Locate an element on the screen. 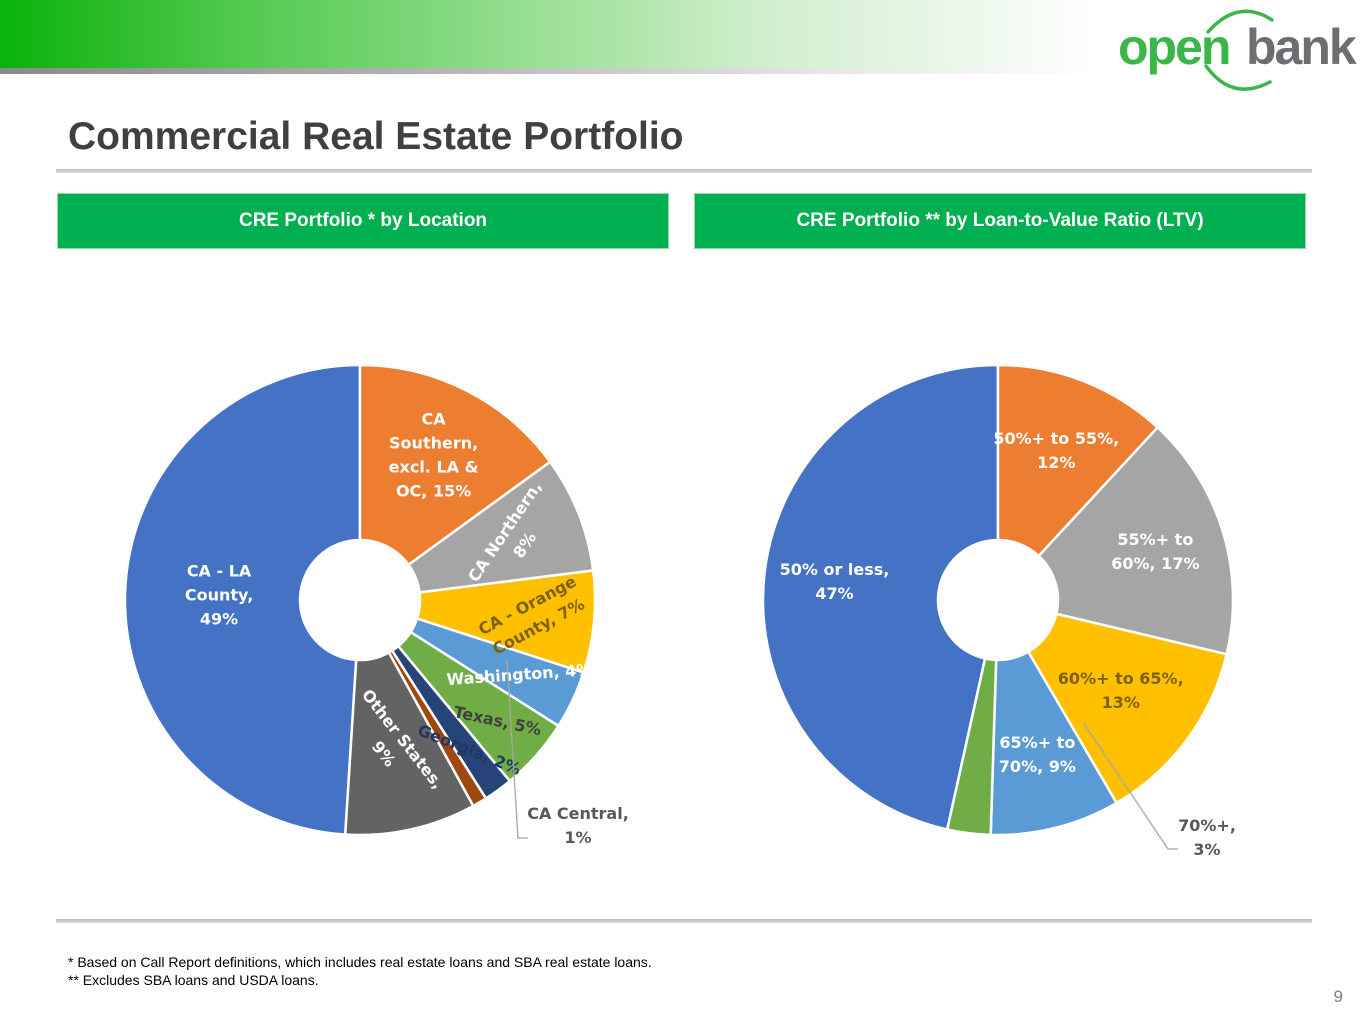 This screenshot has width=1365, height=1024. pie-slice-ca-northern is located at coordinates (500, 527).